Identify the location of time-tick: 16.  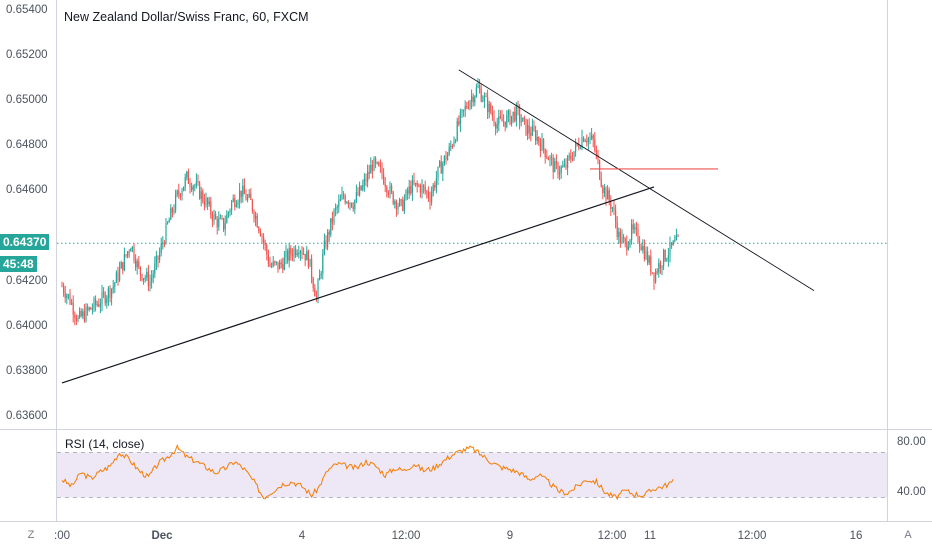
(856, 536).